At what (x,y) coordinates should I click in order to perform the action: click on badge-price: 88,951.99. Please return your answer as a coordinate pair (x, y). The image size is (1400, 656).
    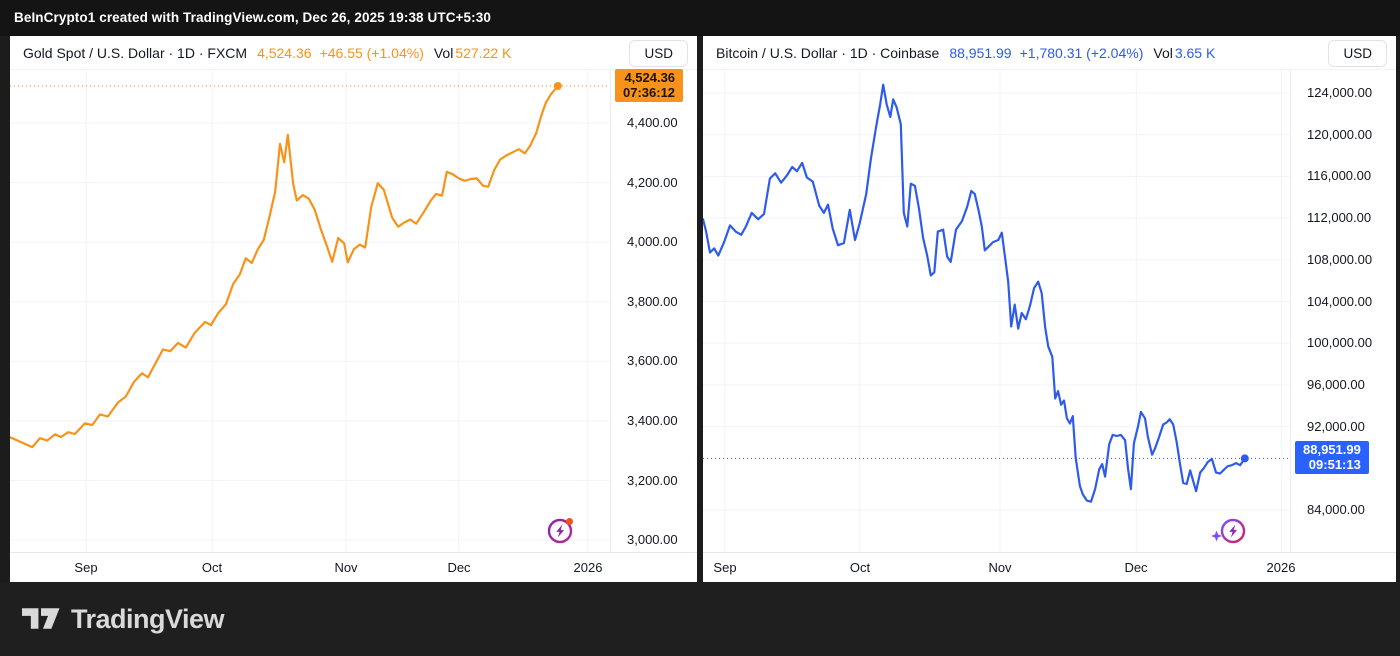
    Looking at the image, I should click on (1332, 449).